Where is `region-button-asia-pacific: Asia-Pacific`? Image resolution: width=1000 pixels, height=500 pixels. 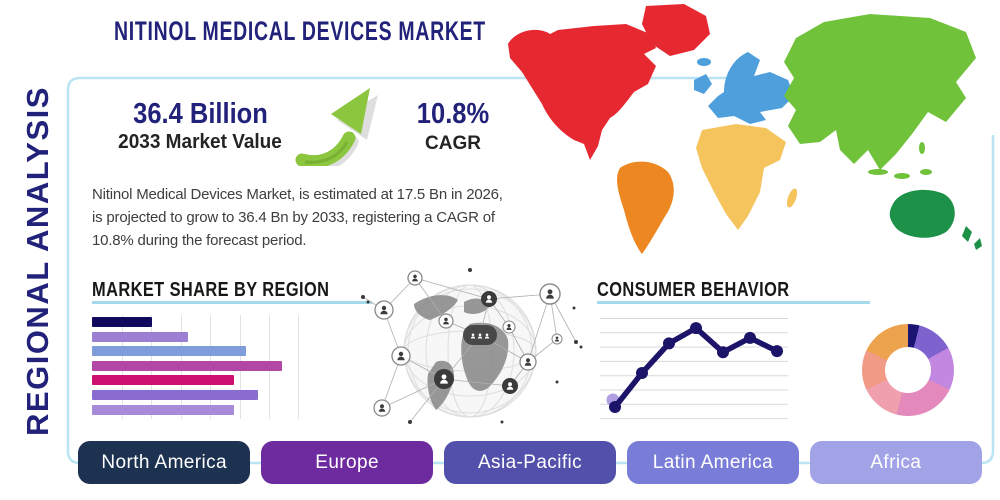
region-button-asia-pacific: Asia-Pacific is located at coordinates (530, 462).